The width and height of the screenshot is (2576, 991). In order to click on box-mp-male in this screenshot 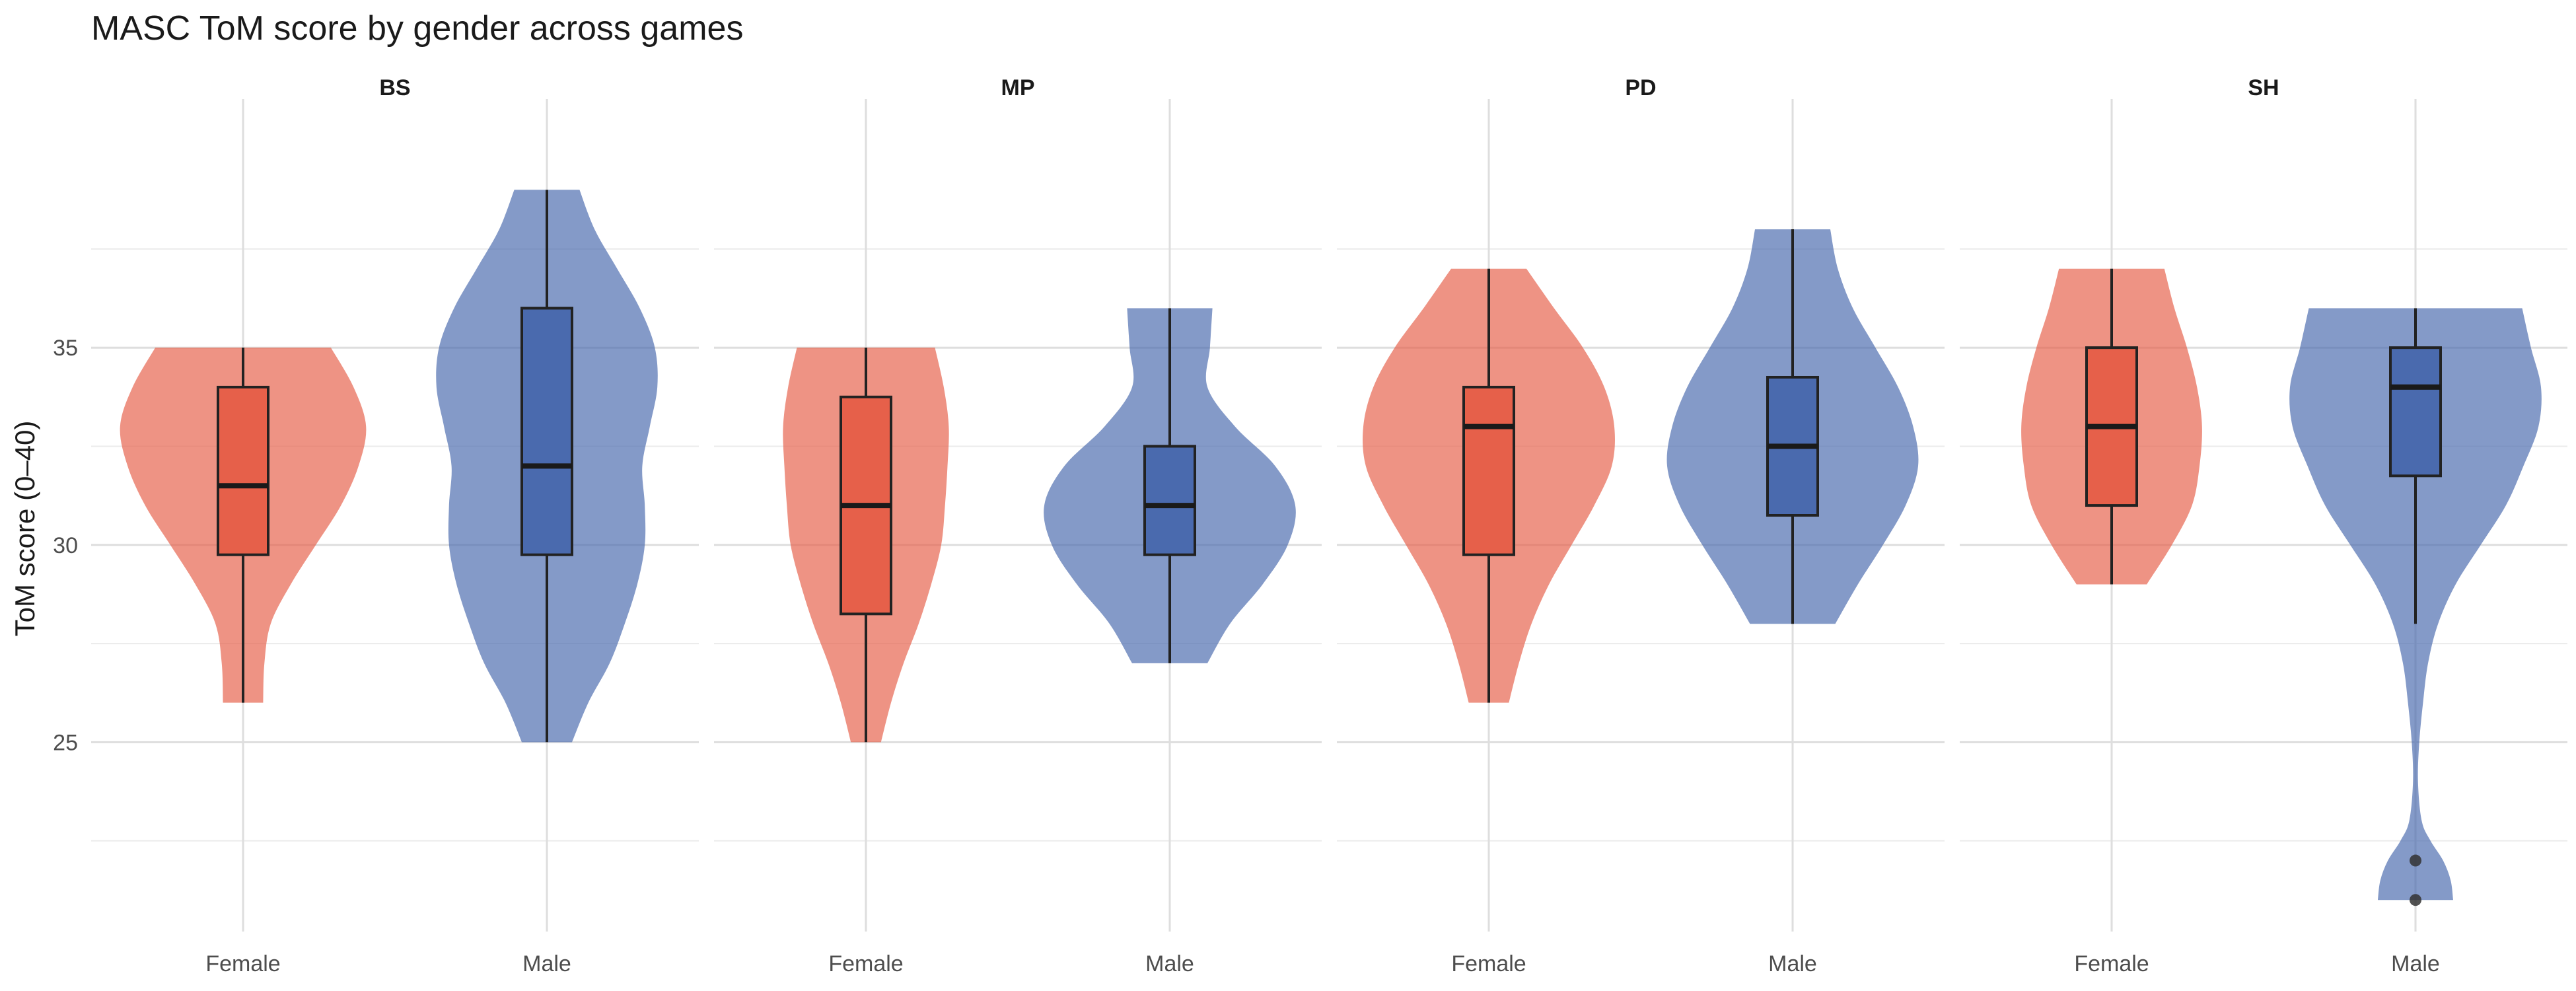, I will do `click(1169, 500)`.